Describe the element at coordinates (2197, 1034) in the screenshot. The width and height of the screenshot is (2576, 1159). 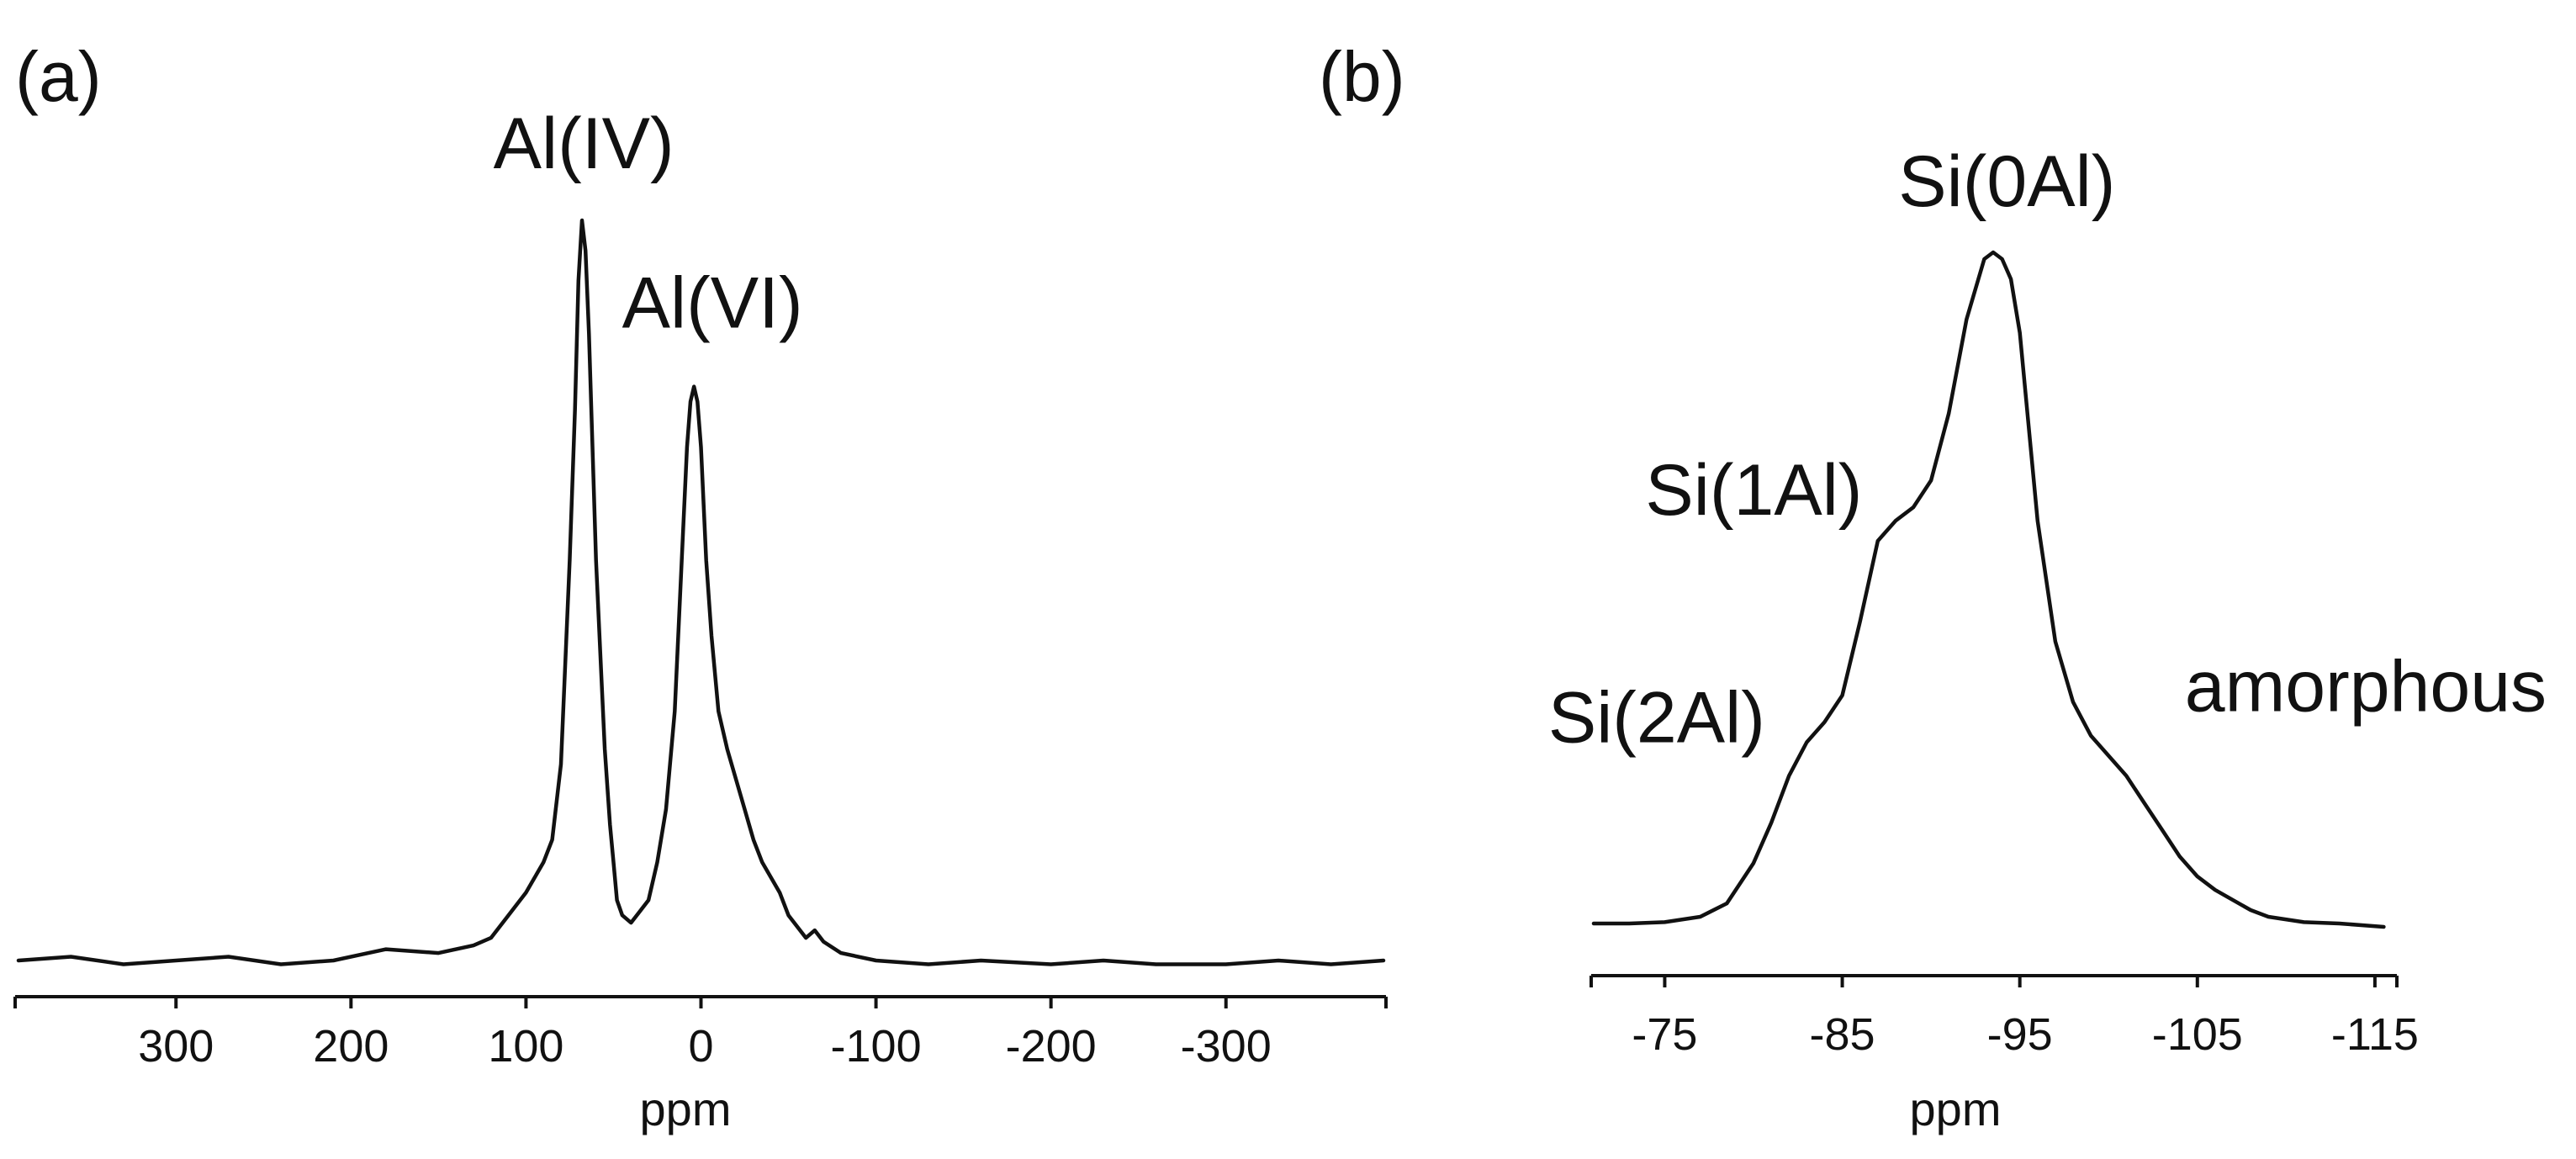
I see `x-tick-label: -105` at that location.